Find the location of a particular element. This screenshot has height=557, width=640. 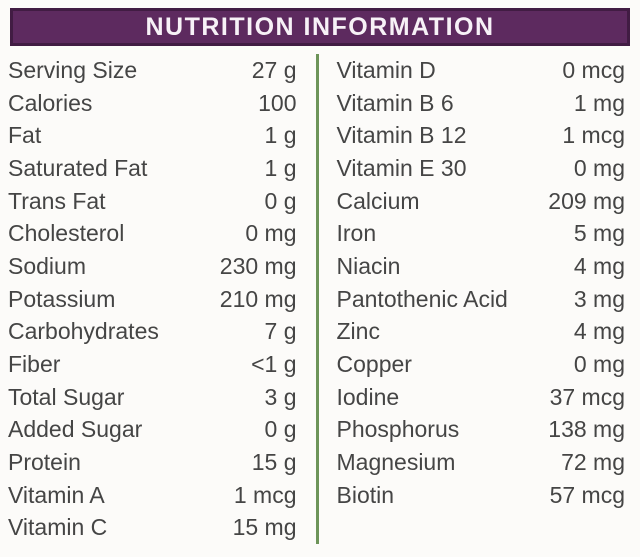

table-row: Potassium 210 mg is located at coordinates (152, 299).